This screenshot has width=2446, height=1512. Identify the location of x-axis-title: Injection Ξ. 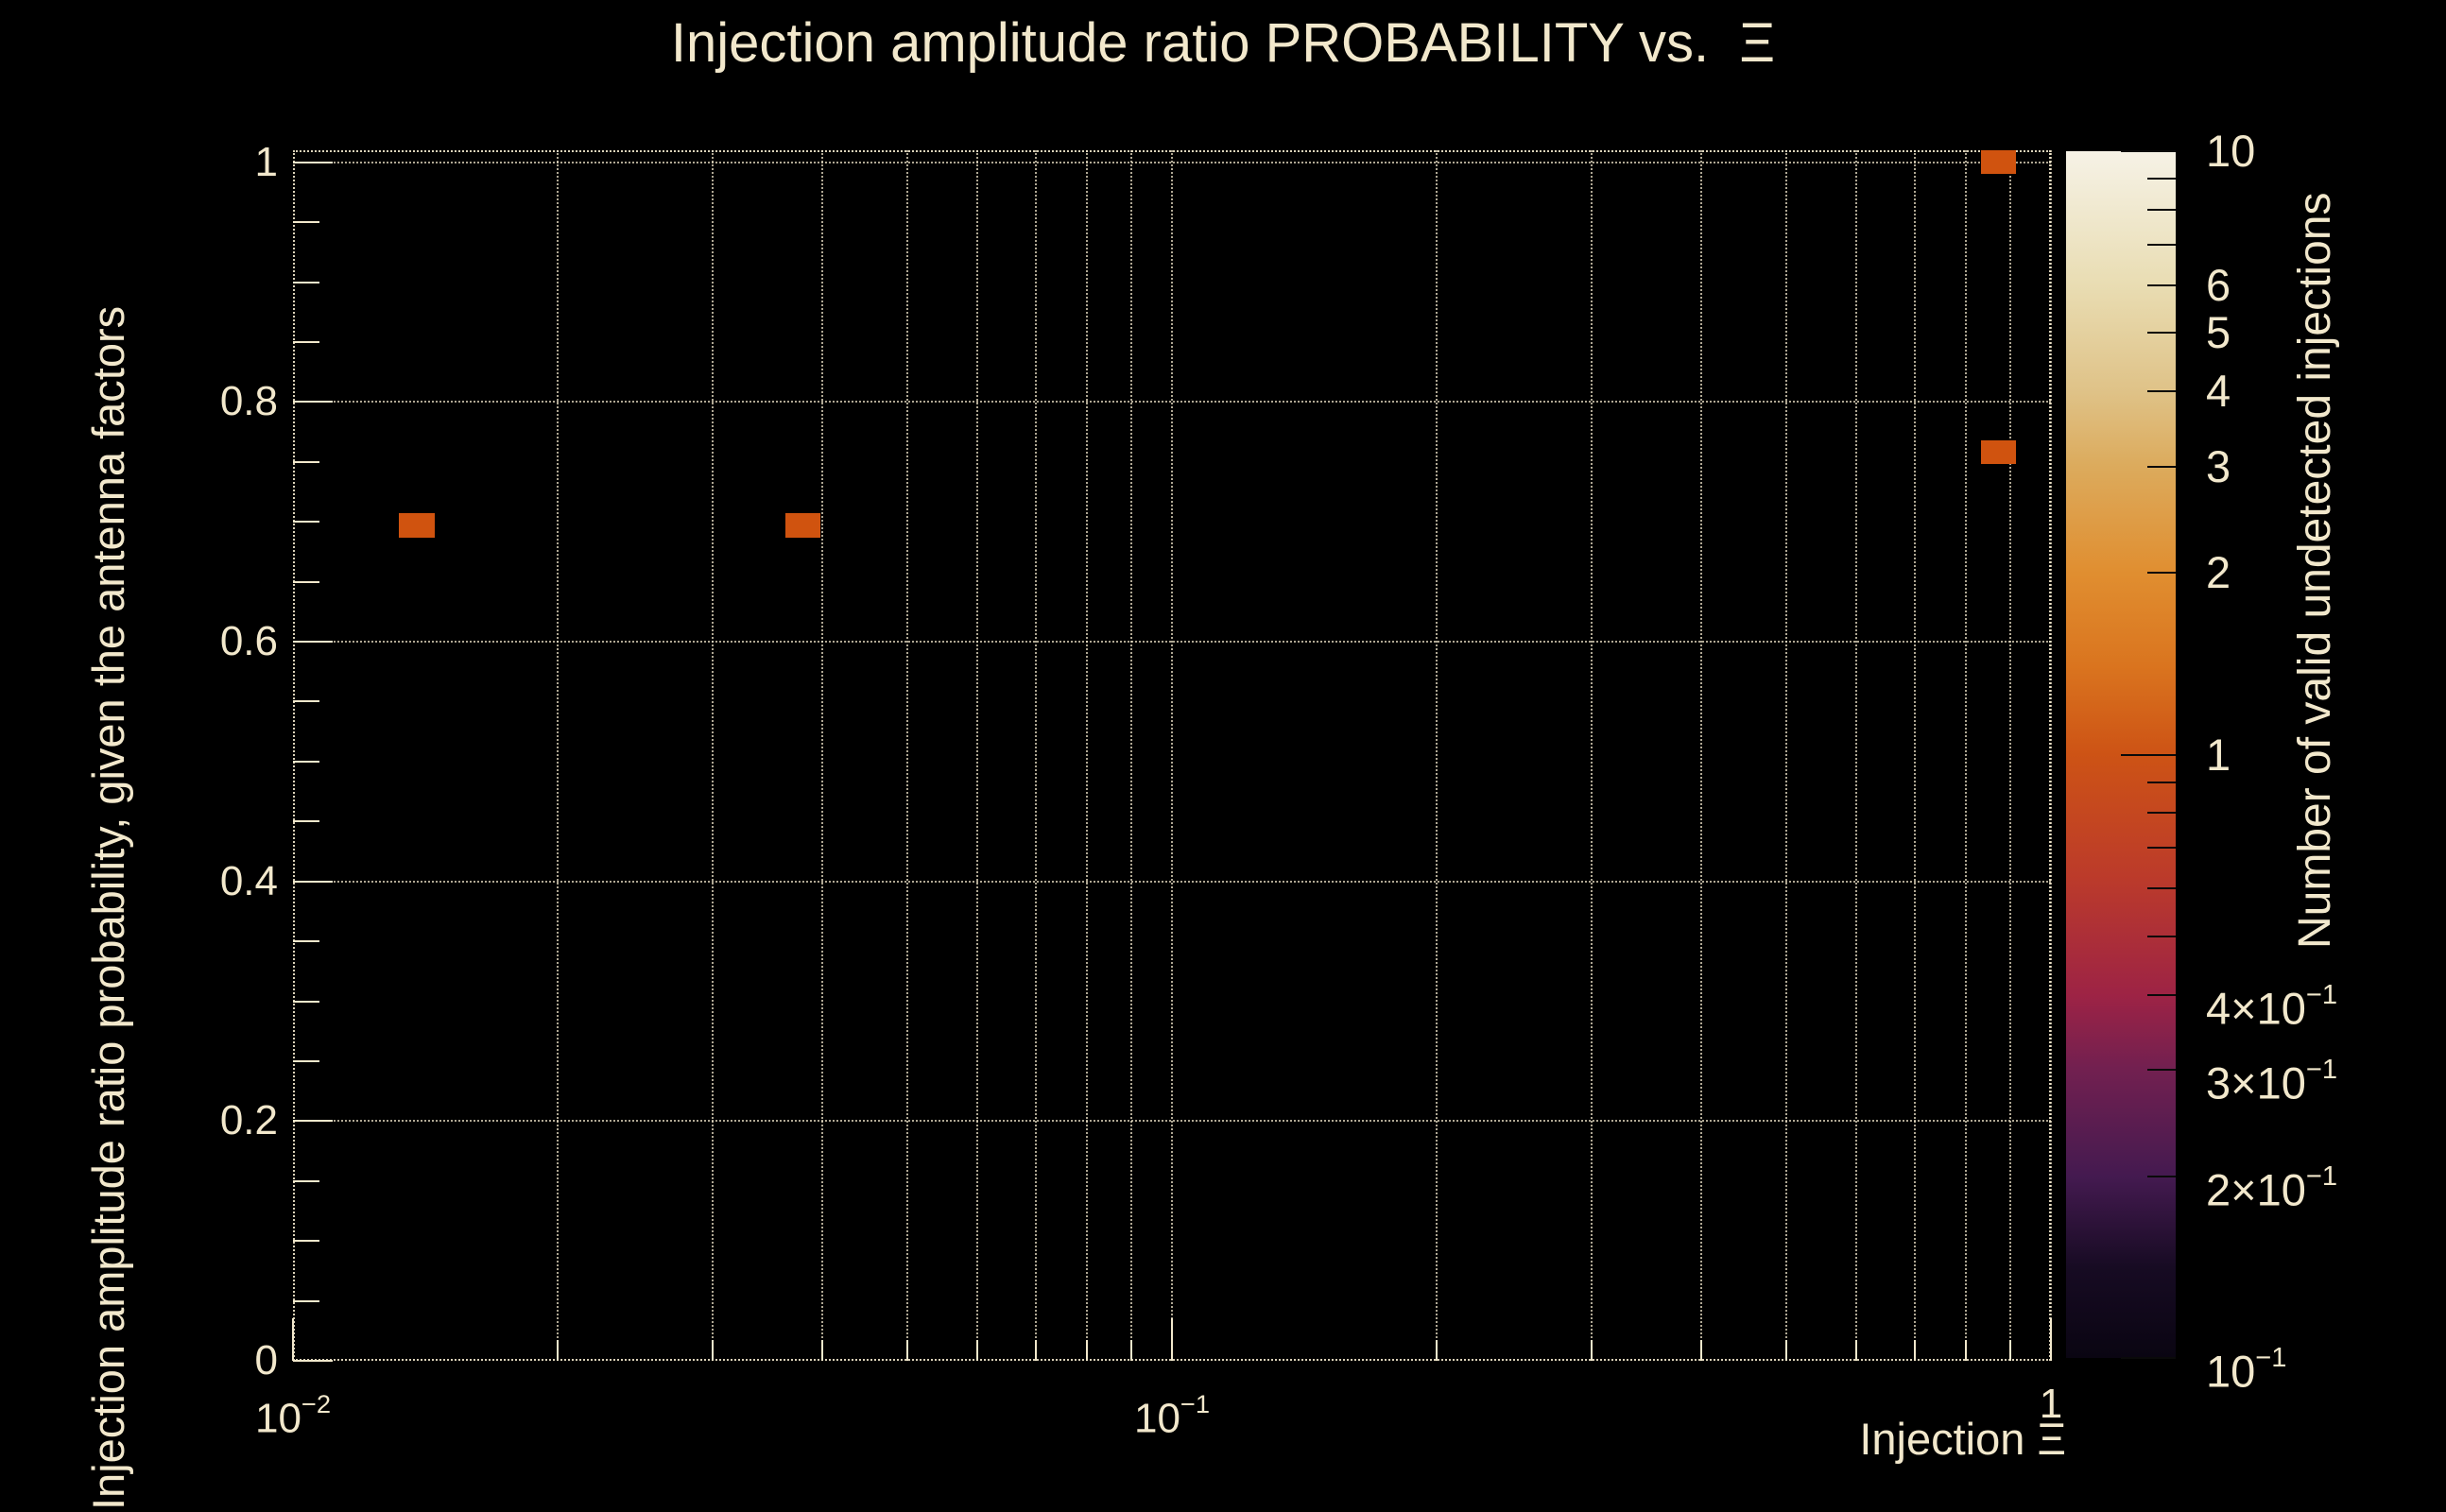
(1962, 1439).